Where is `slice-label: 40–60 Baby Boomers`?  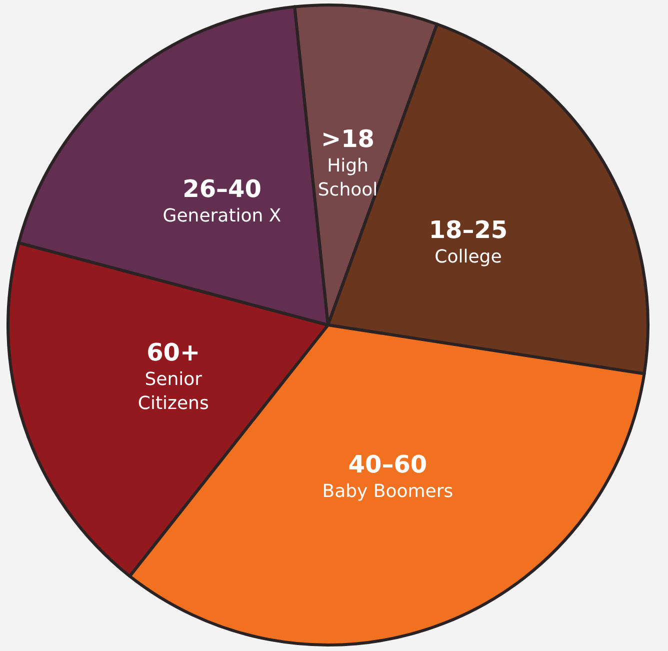
slice-label: 40–60 Baby Boomers is located at coordinates (388, 476).